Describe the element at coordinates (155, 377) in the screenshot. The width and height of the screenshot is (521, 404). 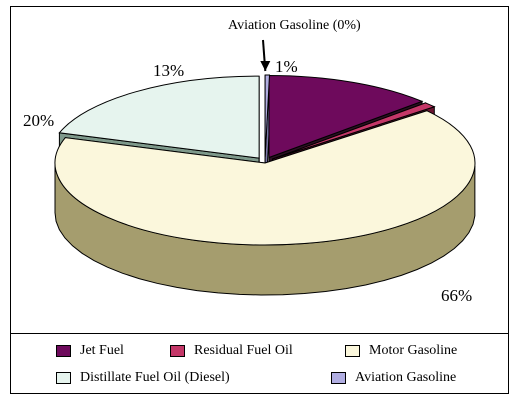
I see `legend-label: Distillate Fuel Oil (Diesel)` at that location.